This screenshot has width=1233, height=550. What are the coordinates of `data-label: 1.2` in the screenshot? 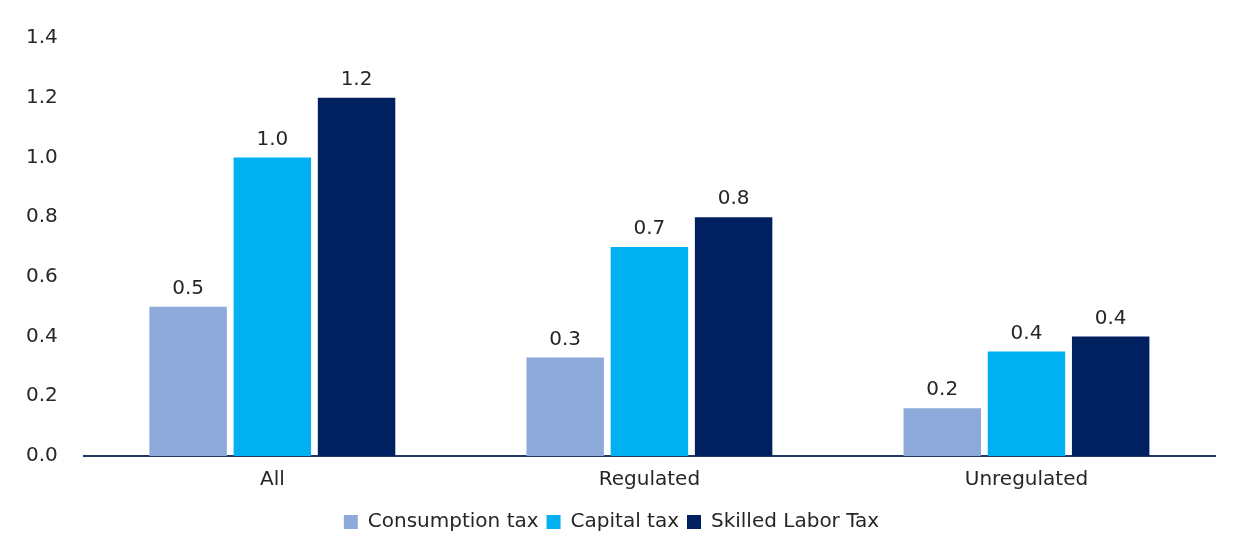 It's located at (356, 77).